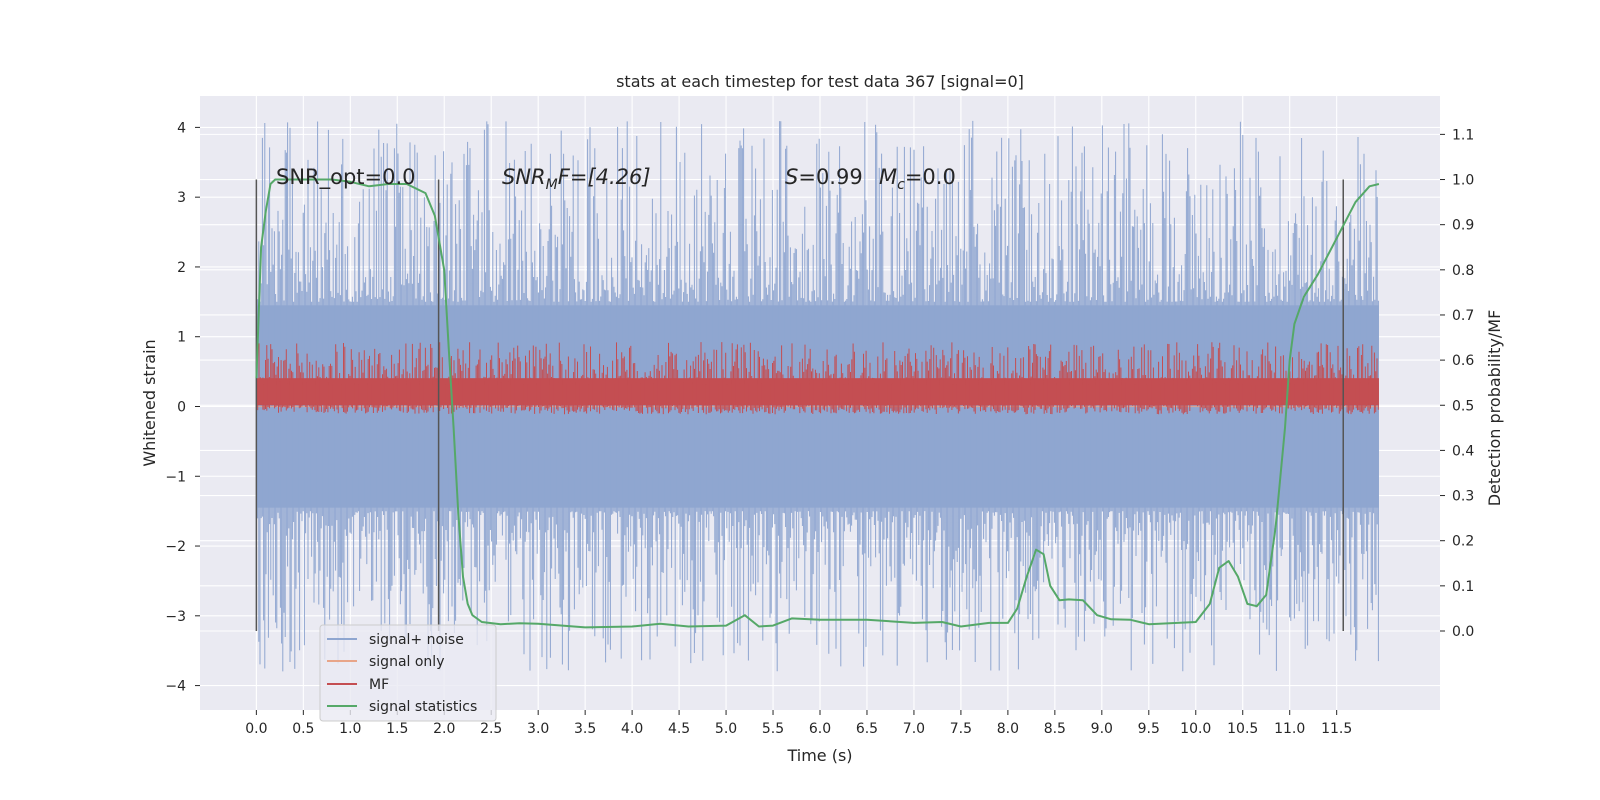  Describe the element at coordinates (1289, 729) in the screenshot. I see `x-tick-label: 11.0` at that location.